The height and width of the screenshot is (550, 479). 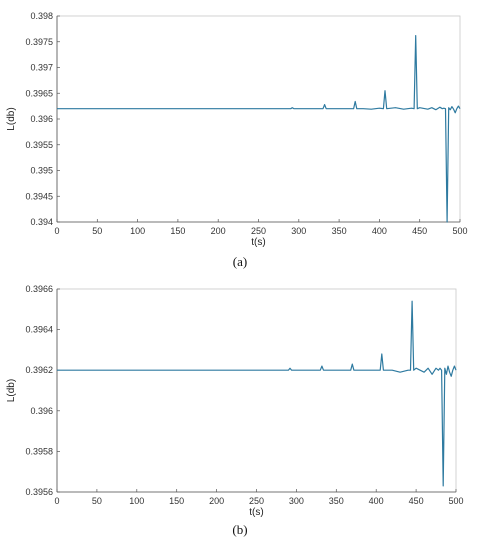 I want to click on y-tick-label: 0.3956, so click(x=39, y=492).